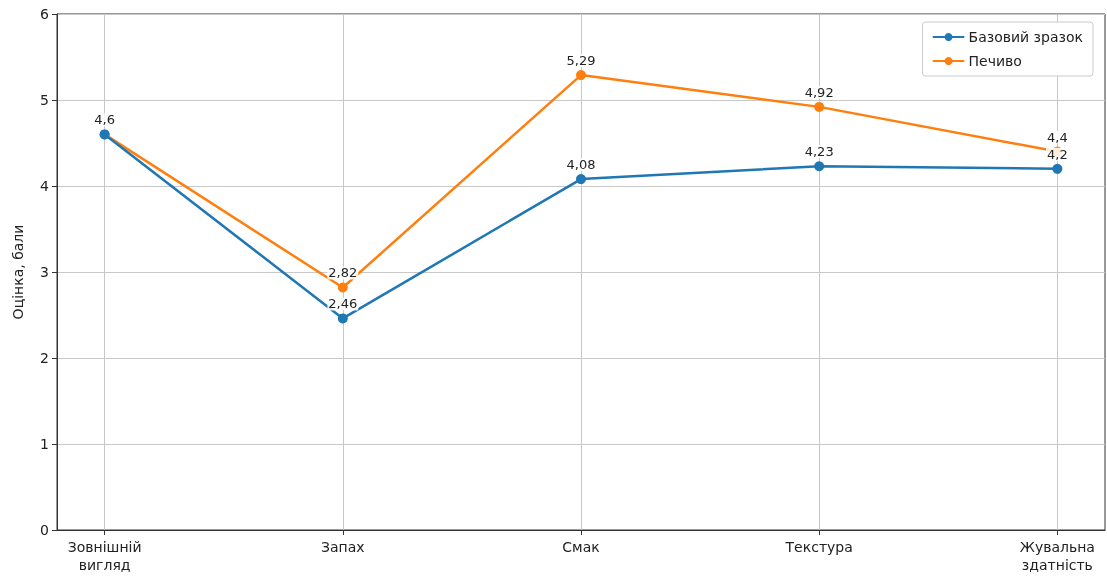 Image resolution: width=1107 pixels, height=581 pixels. I want to click on y-tick-label: 5, so click(44, 100).